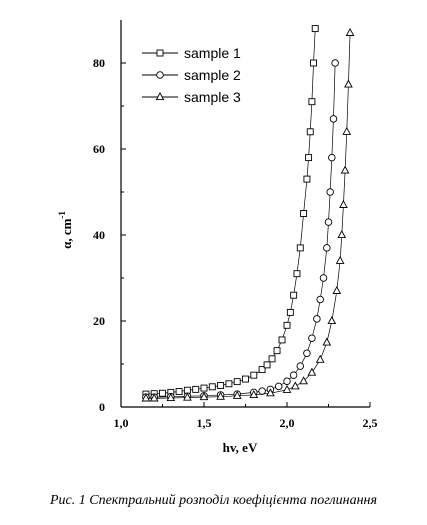  Describe the element at coordinates (212, 75) in the screenshot. I see `legend-label: sample 2` at that location.